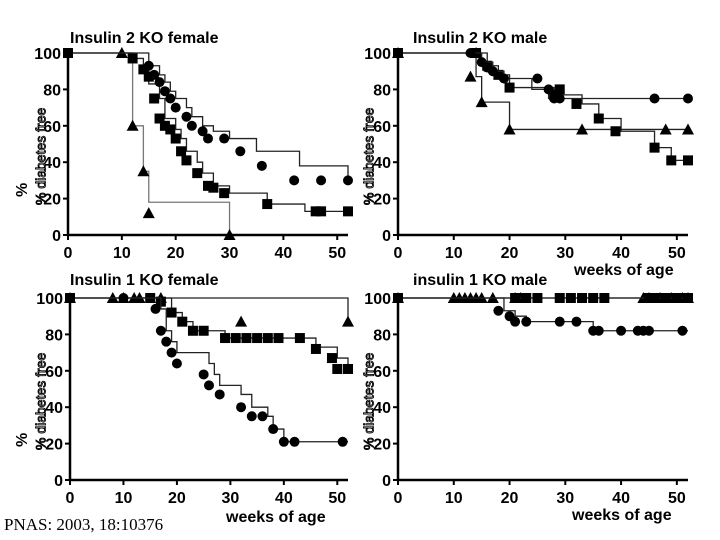 The height and width of the screenshot is (540, 720). What do you see at coordinates (565, 253) in the screenshot?
I see `x-tick-label: 30` at bounding box center [565, 253].